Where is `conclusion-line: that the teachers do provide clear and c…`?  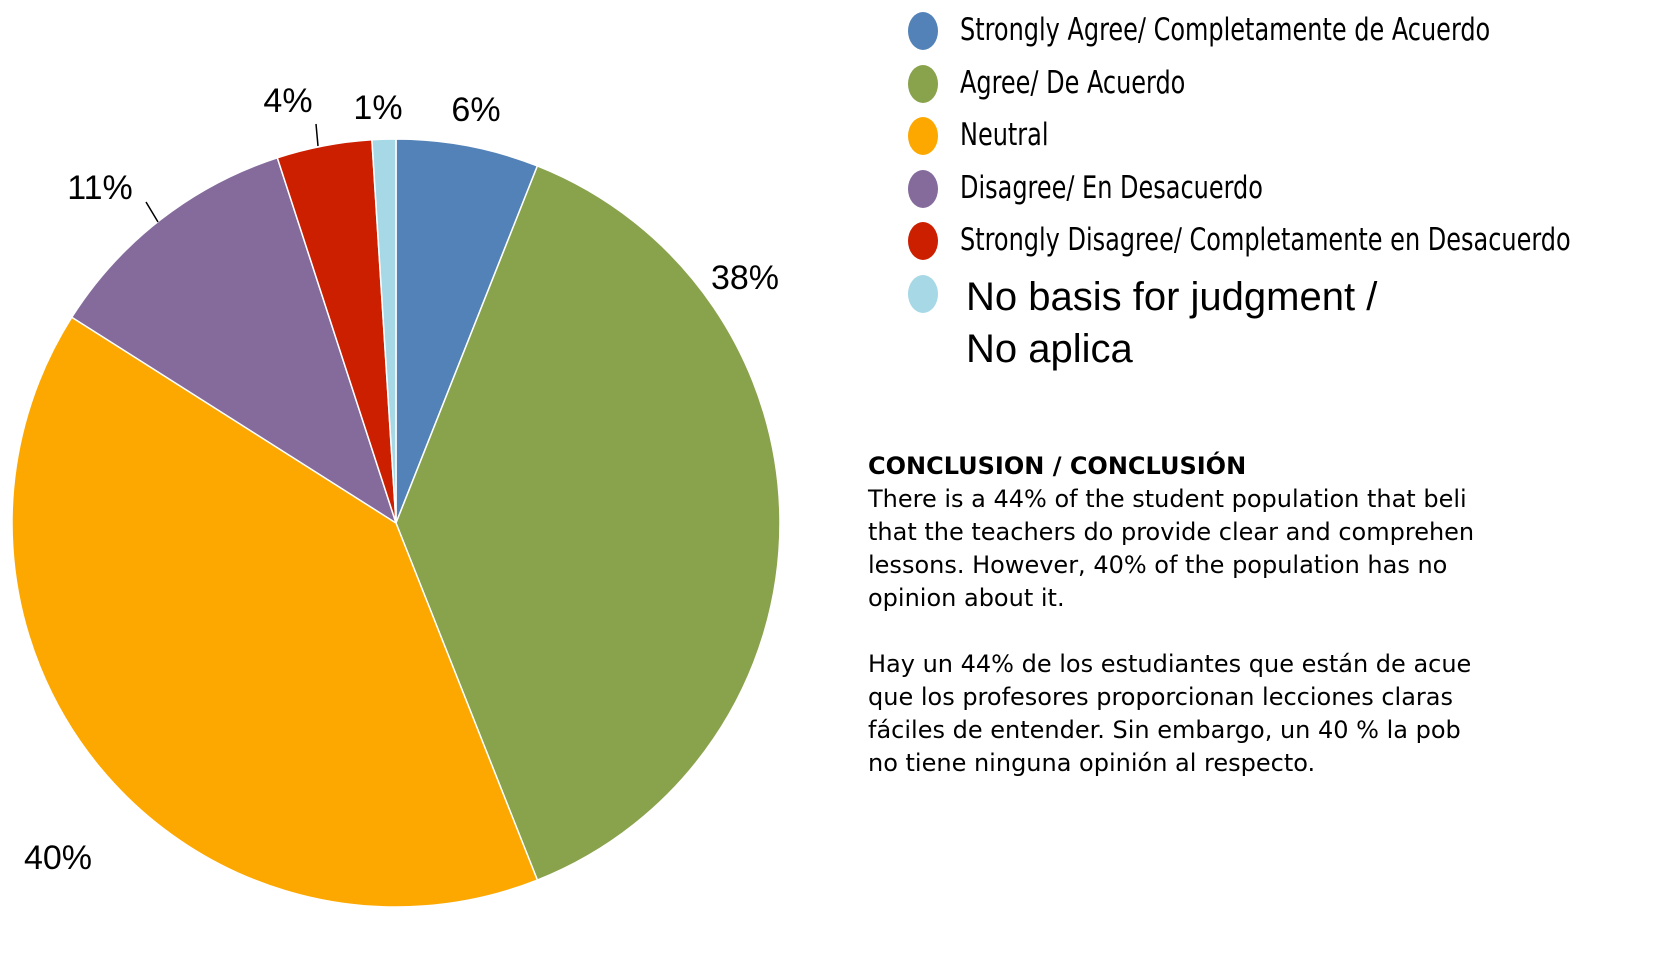 conclusion-line: that the teachers do provide clear and c… is located at coordinates (1171, 532).